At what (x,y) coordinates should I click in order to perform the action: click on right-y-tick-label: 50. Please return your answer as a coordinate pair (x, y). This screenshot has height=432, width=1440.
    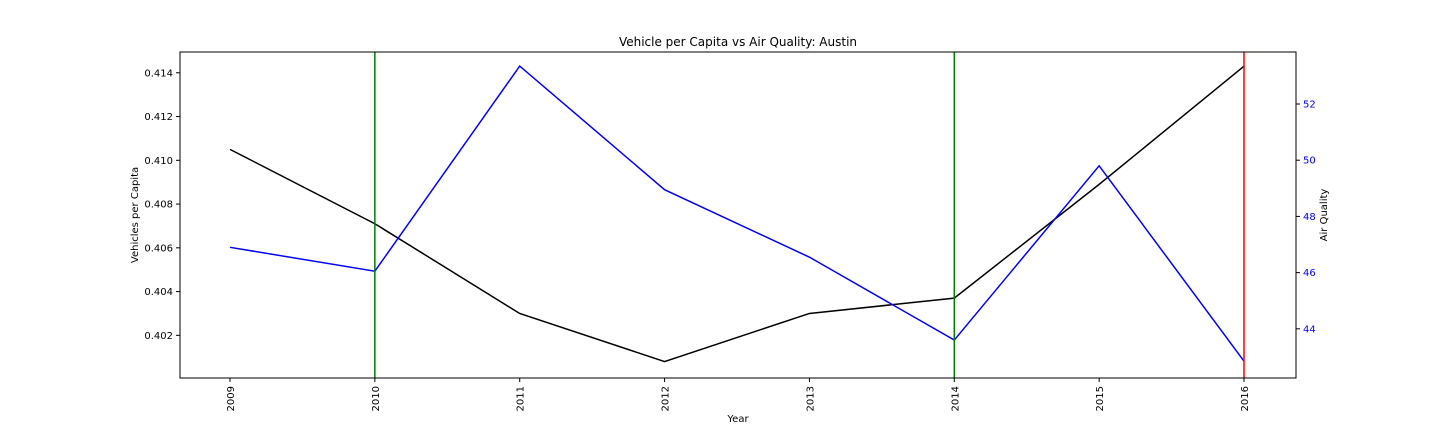
    Looking at the image, I should click on (1309, 161).